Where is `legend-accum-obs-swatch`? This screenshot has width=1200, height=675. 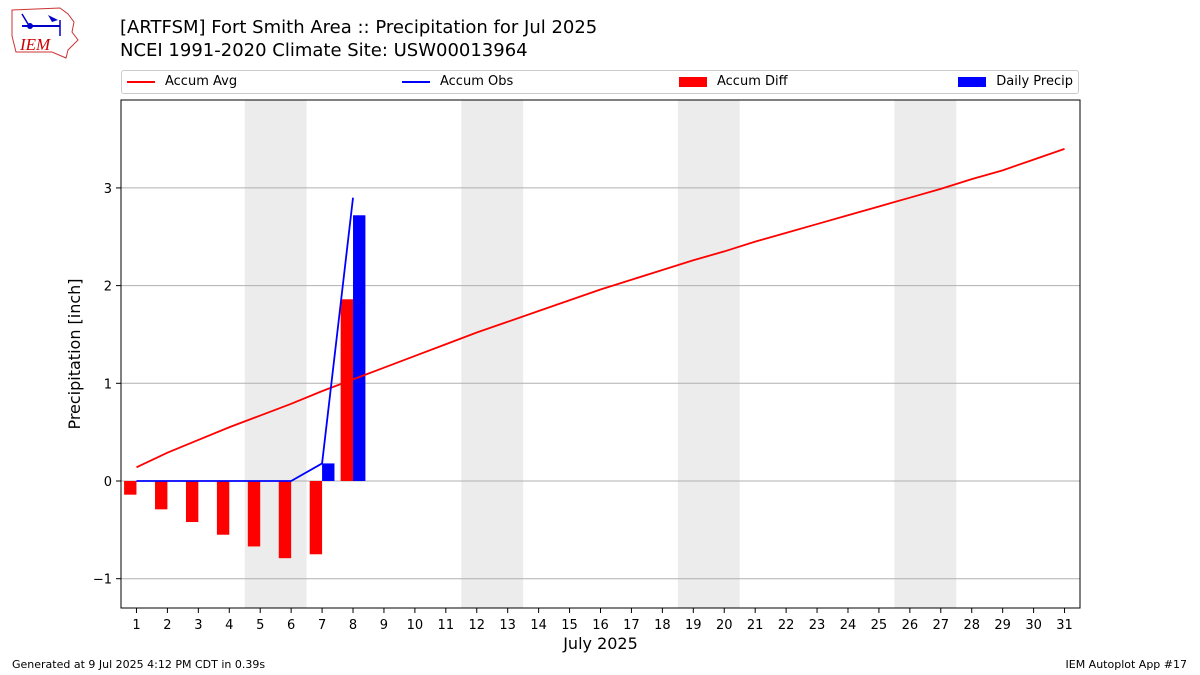 legend-accum-obs-swatch is located at coordinates (416, 81).